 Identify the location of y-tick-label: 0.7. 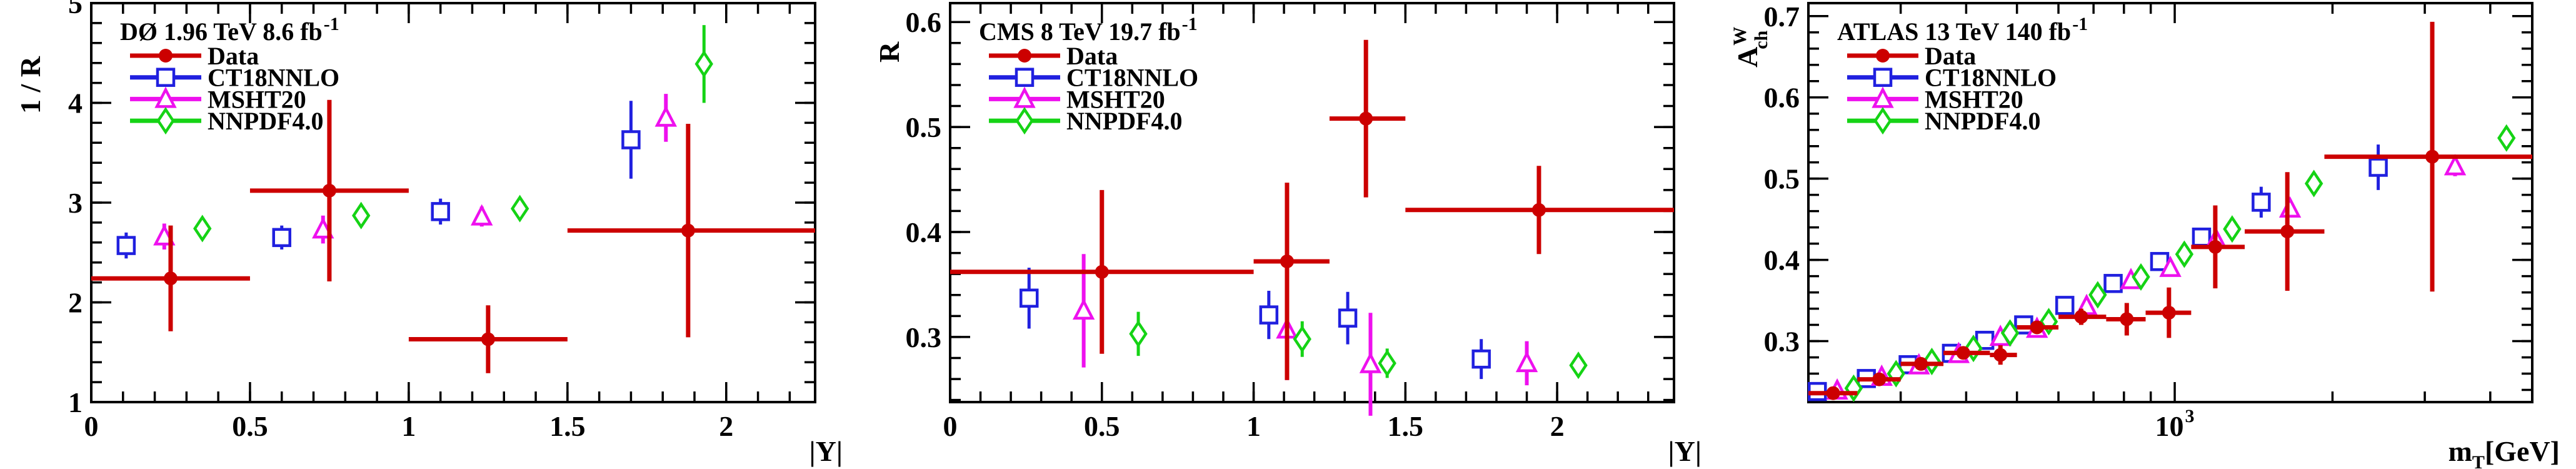
(1782, 17).